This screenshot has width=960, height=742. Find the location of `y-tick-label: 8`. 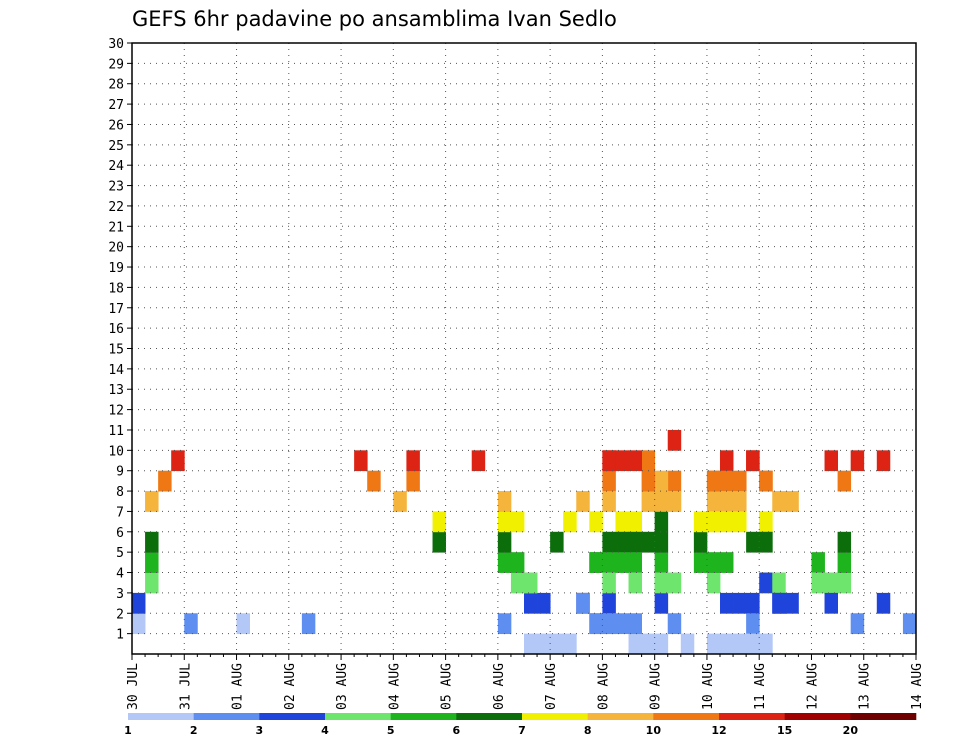

y-tick-label: 8 is located at coordinates (120, 492).